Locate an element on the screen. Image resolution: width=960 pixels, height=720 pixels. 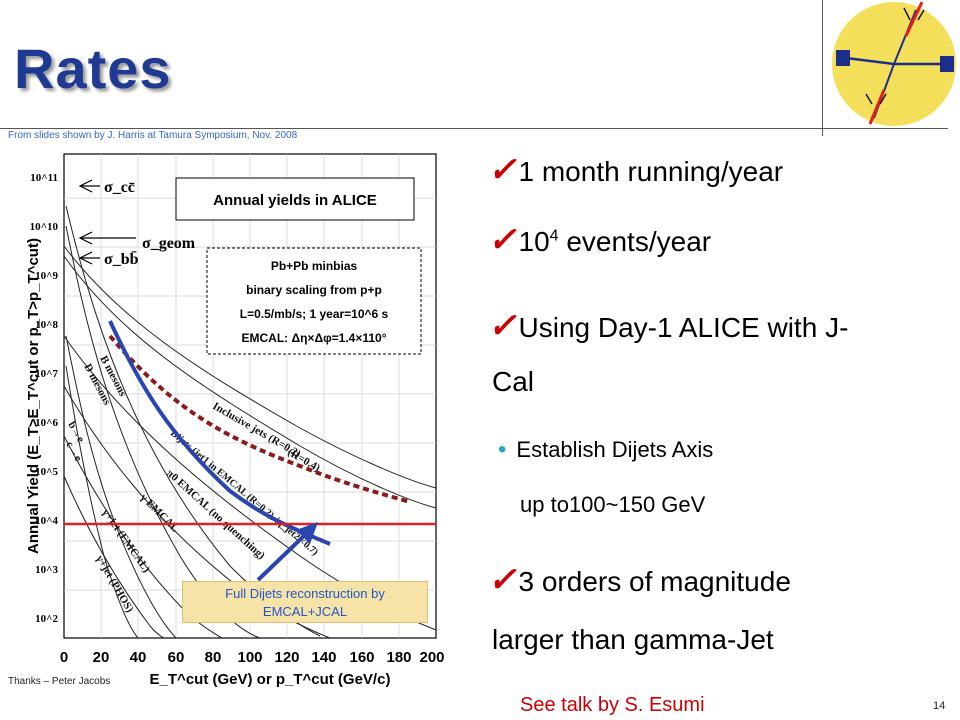
y-tick-label: 10^3 is located at coordinates (46, 570).